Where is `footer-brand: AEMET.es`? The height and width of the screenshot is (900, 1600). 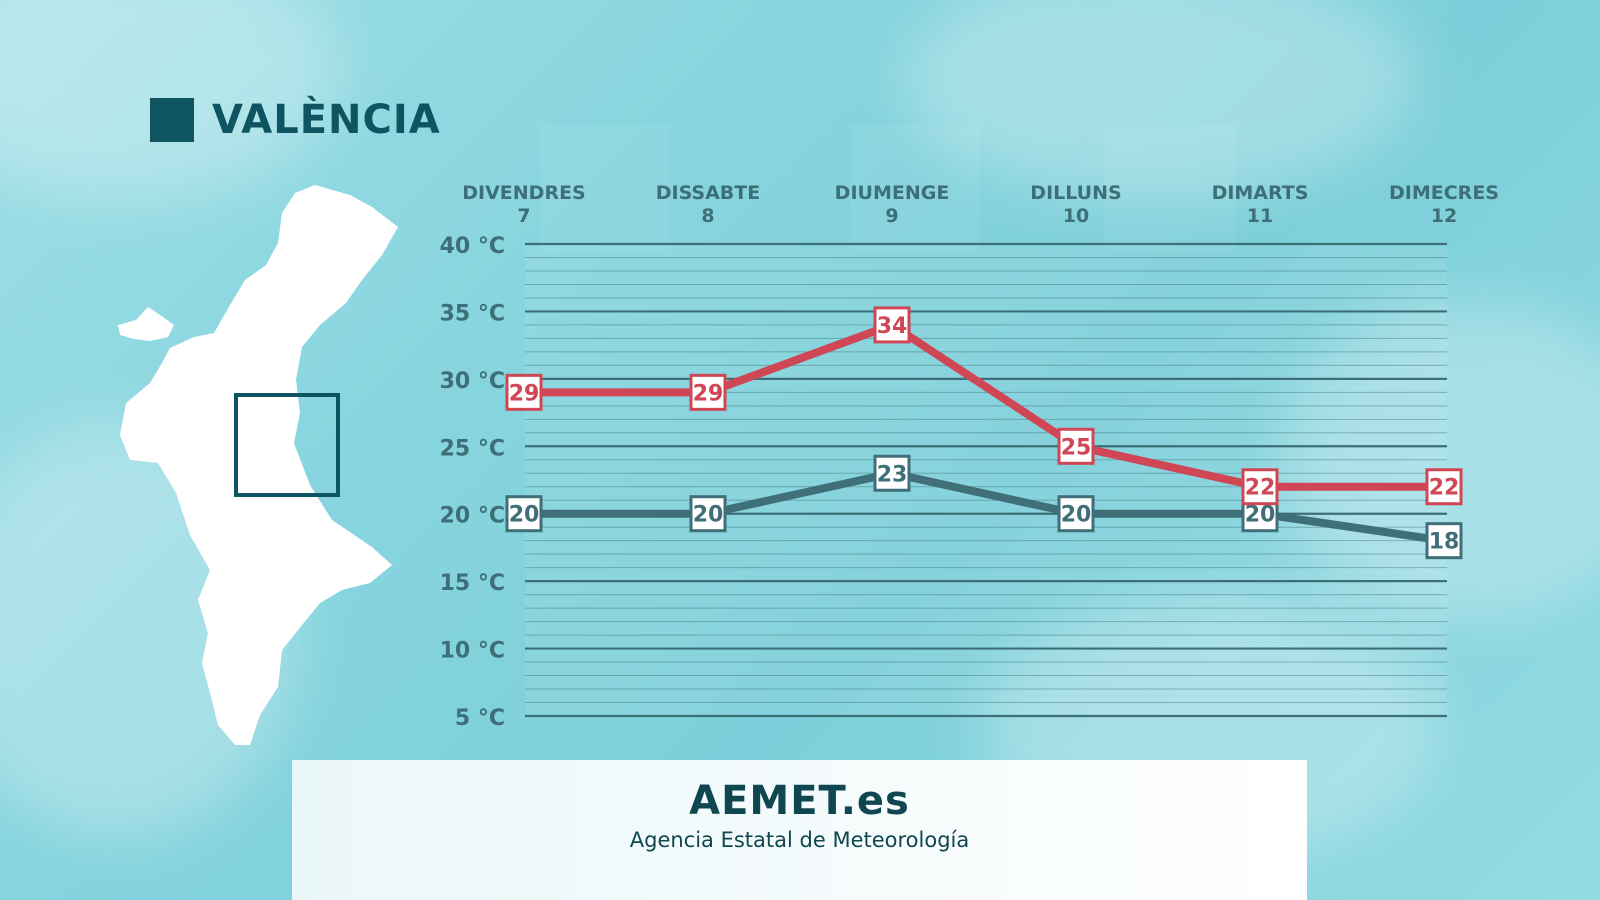 footer-brand: AEMET.es is located at coordinates (799, 801).